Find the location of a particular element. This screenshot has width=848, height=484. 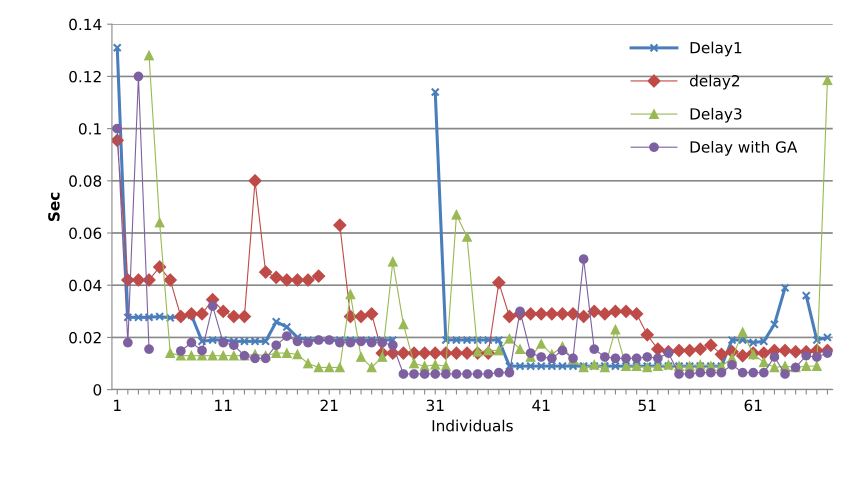

y-tick-label: 0.06 is located at coordinates (85, 233).